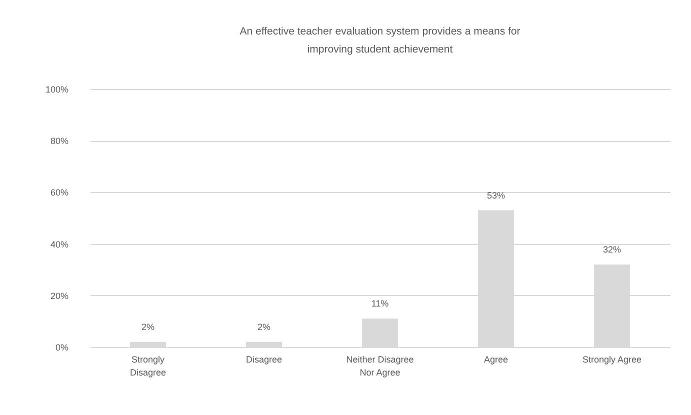 This screenshot has width=691, height=415. What do you see at coordinates (56, 89) in the screenshot?
I see `y-tick-label: 100%` at bounding box center [56, 89].